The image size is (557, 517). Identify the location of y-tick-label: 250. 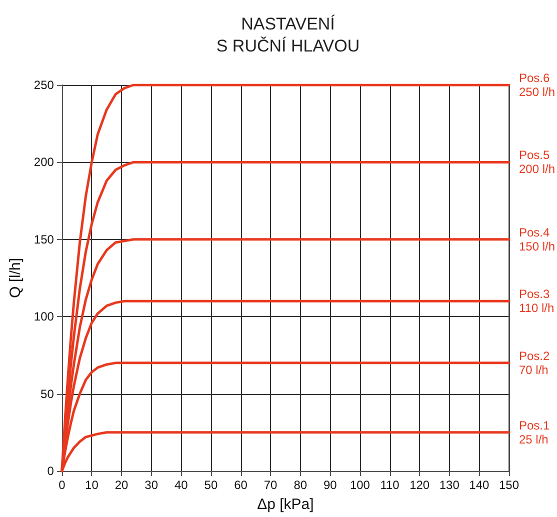
(44, 85).